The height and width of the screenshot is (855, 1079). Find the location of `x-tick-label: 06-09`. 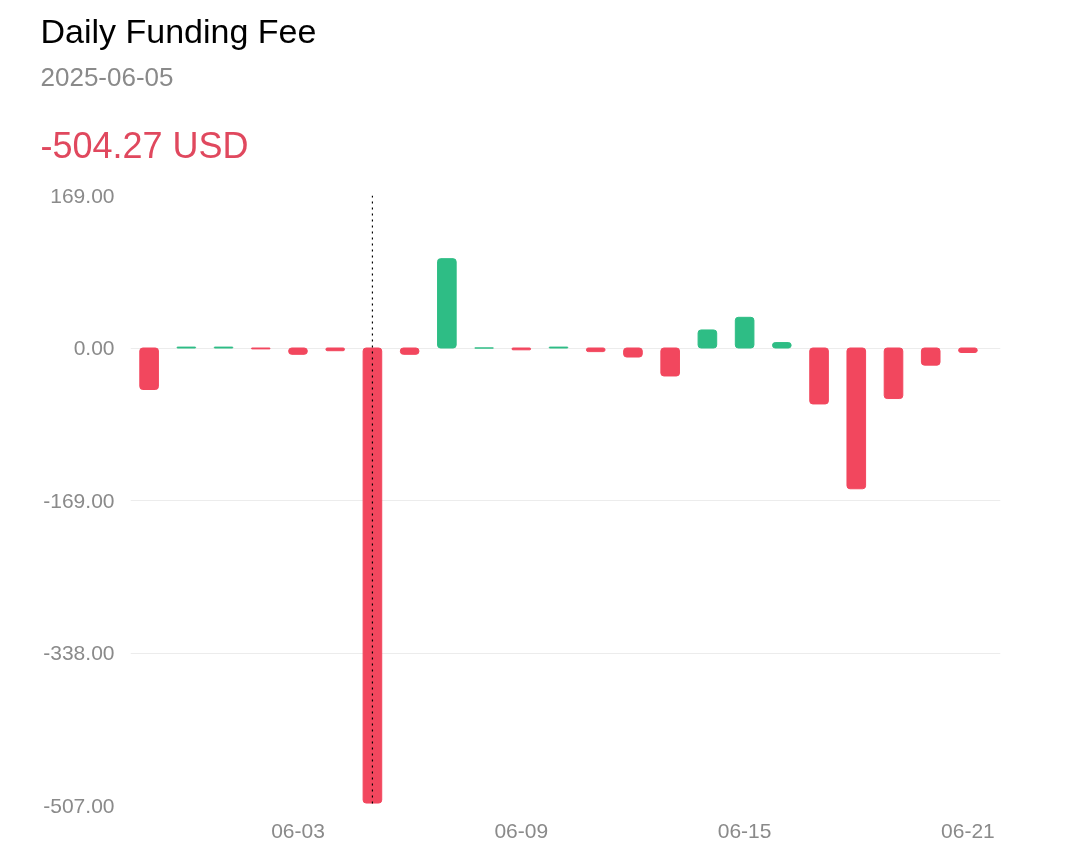

x-tick-label: 06-09 is located at coordinates (521, 830).